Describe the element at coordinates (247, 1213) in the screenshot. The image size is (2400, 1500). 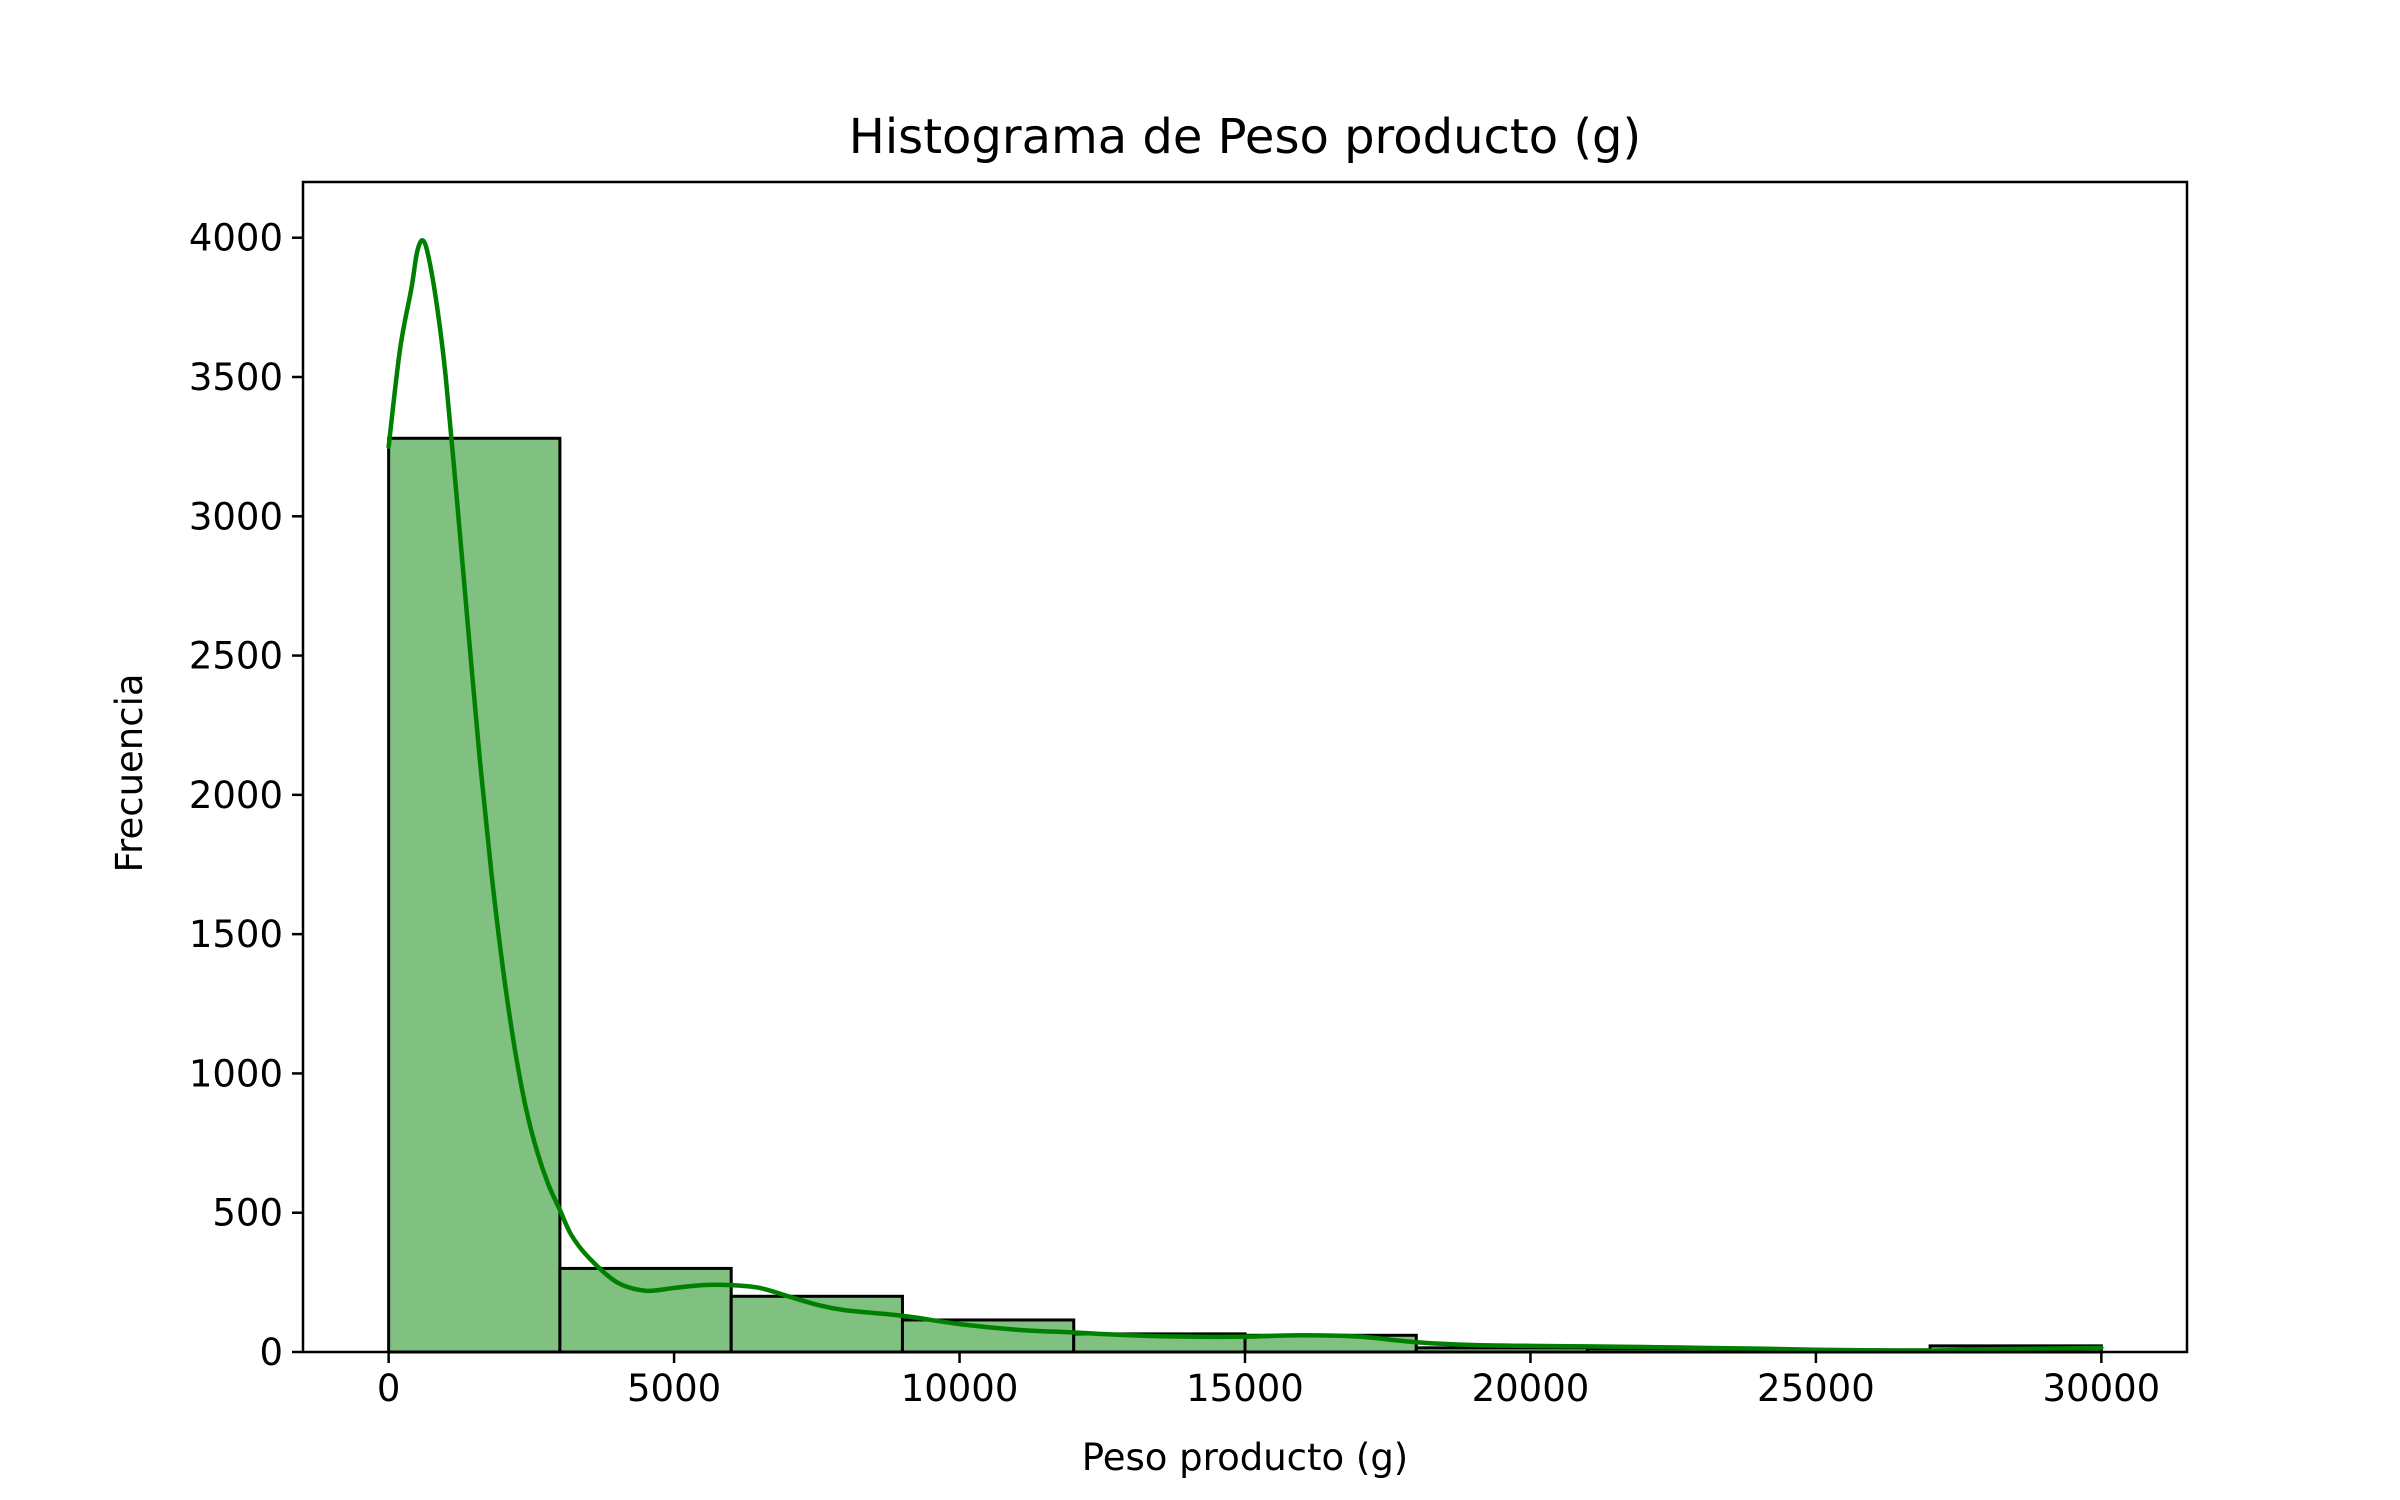
I see `y-tick-label: 500` at that location.